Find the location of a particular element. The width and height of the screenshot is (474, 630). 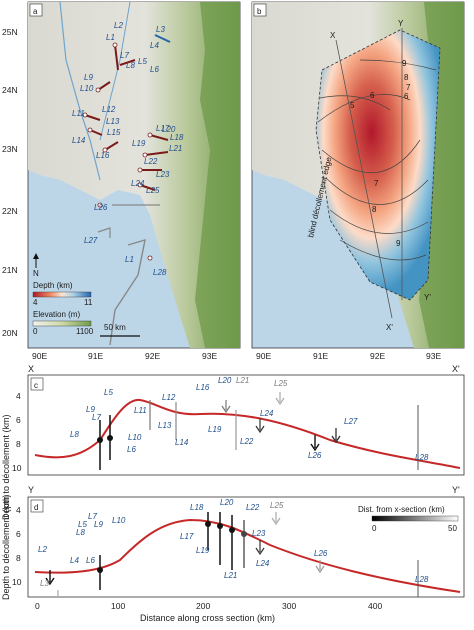

label-l16: L16 is located at coordinates (103, 155).